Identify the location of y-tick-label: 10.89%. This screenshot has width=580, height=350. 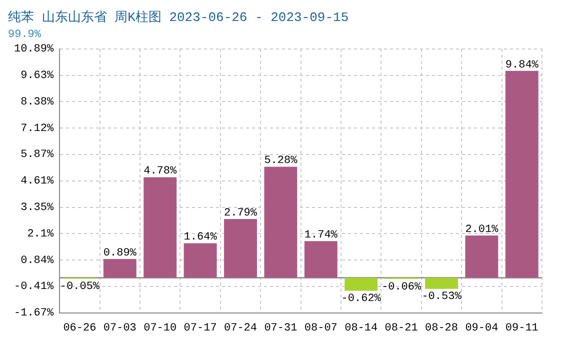
(34, 50).